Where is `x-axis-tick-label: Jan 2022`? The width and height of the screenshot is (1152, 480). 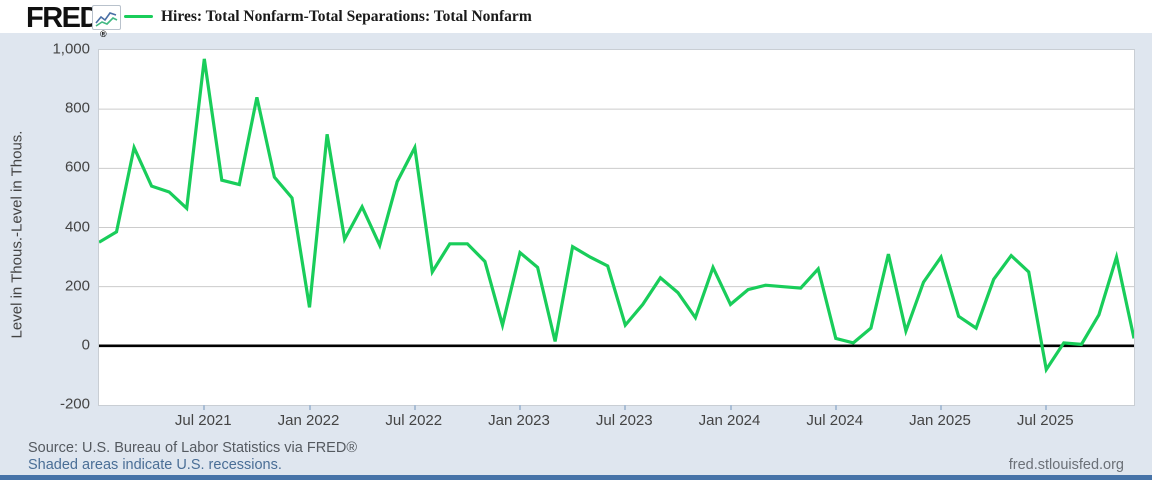 x-axis-tick-label: Jan 2022 is located at coordinates (308, 420).